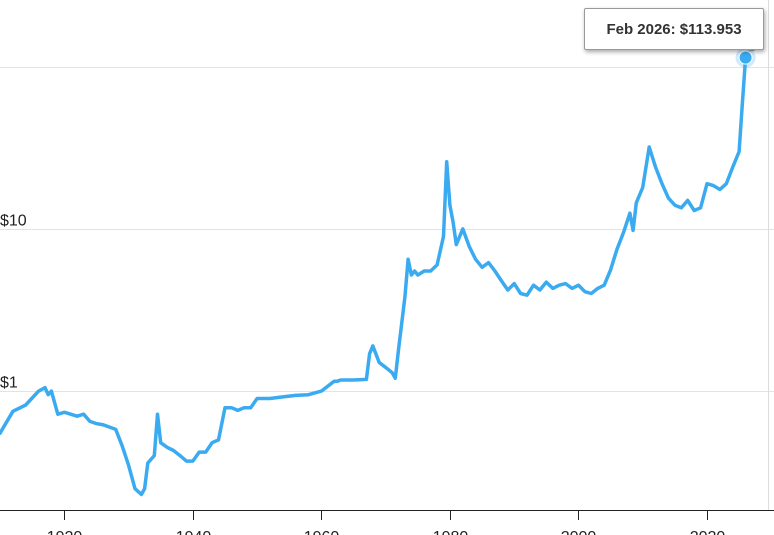  I want to click on x-tick-label-4: 2000, so click(579, 532).